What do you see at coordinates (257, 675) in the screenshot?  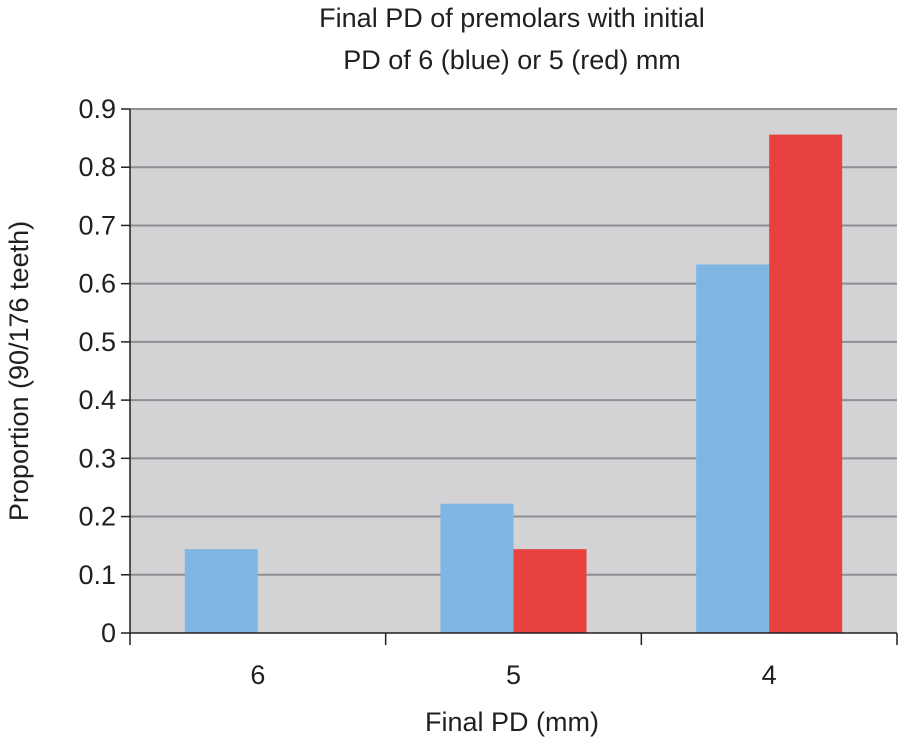 I see `x-tick-label: 6` at bounding box center [257, 675].